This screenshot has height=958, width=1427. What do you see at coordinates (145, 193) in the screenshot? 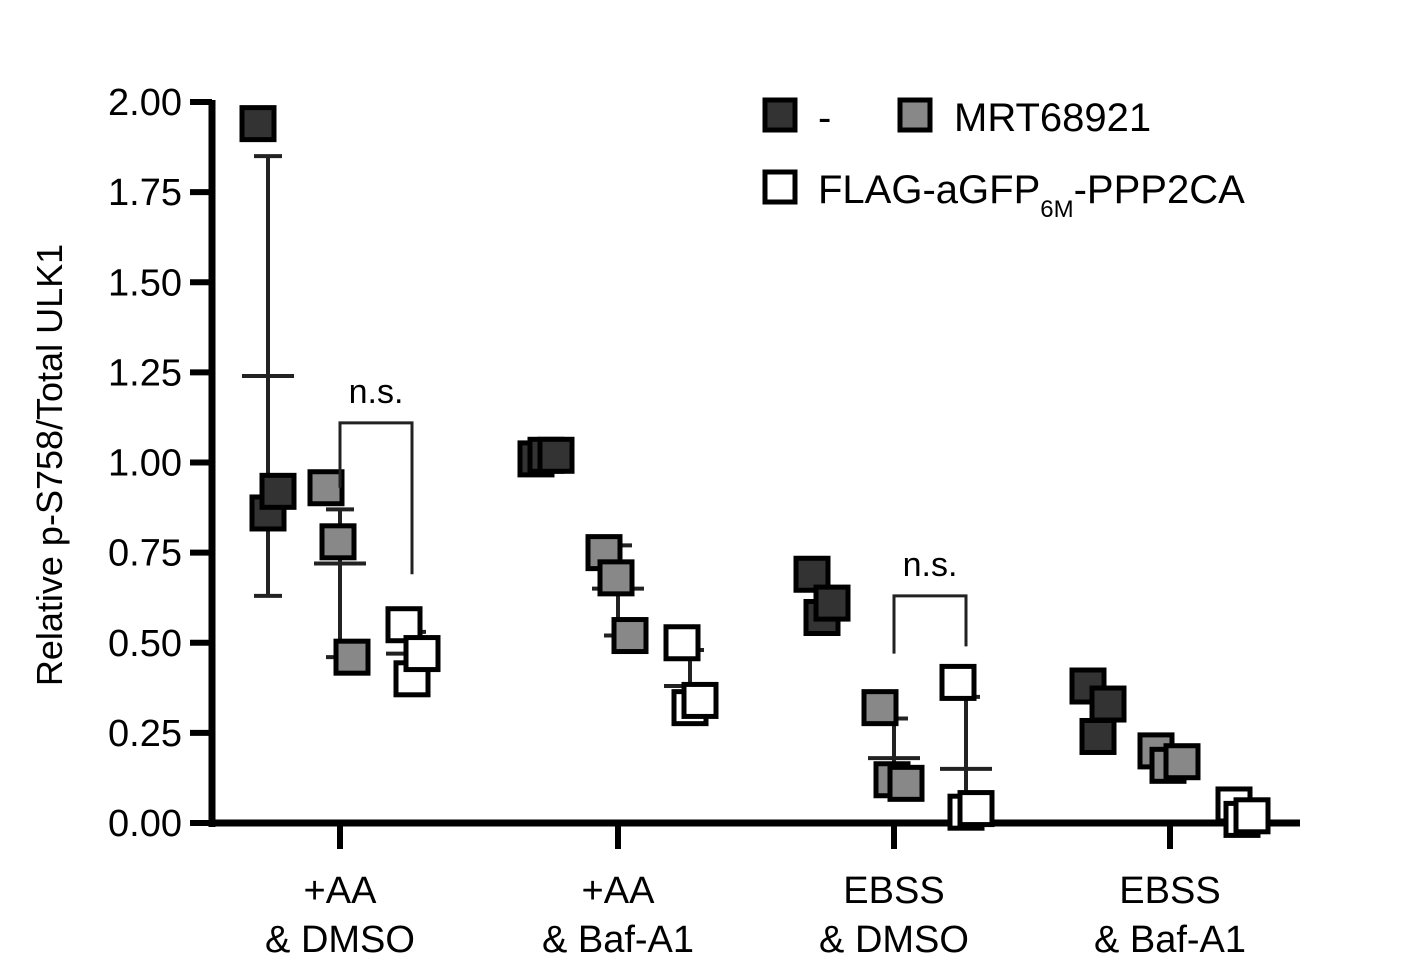
I see `y-tick-label: 1.75` at bounding box center [145, 193].